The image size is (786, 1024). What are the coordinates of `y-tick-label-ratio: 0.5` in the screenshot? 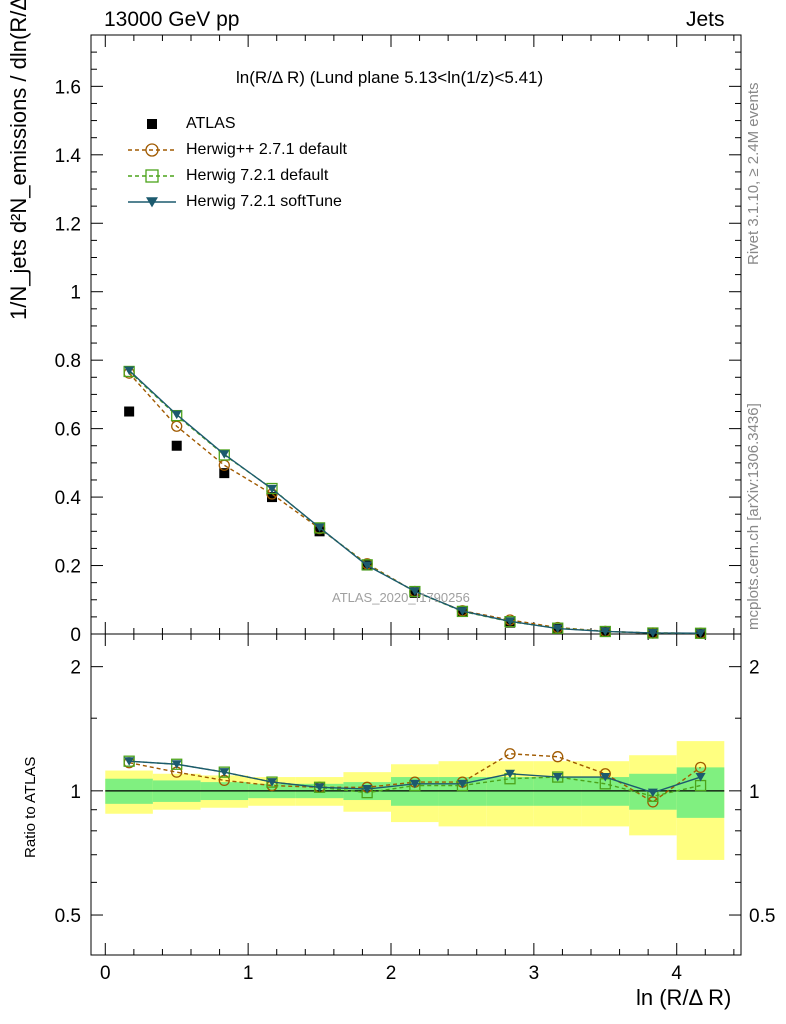 It's located at (68, 916).